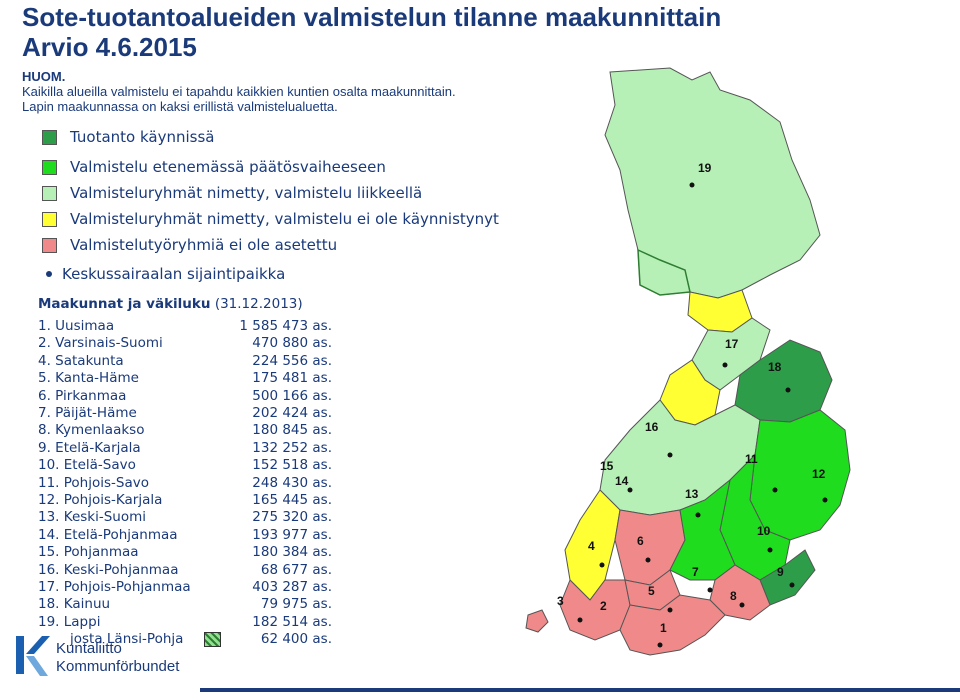 The image size is (960, 700). I want to click on region-ahvenanmaa, so click(537, 621).